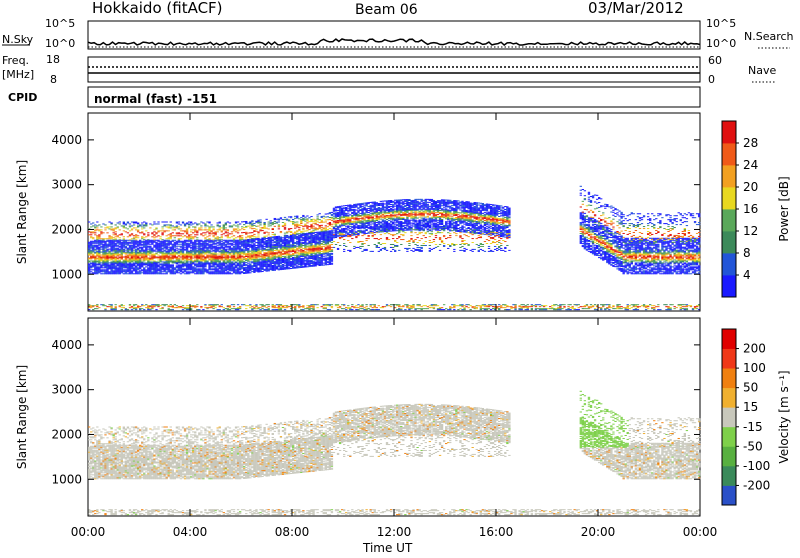  What do you see at coordinates (155, 99) in the screenshot?
I see `cpid-value: normal (fast) -151` at bounding box center [155, 99].